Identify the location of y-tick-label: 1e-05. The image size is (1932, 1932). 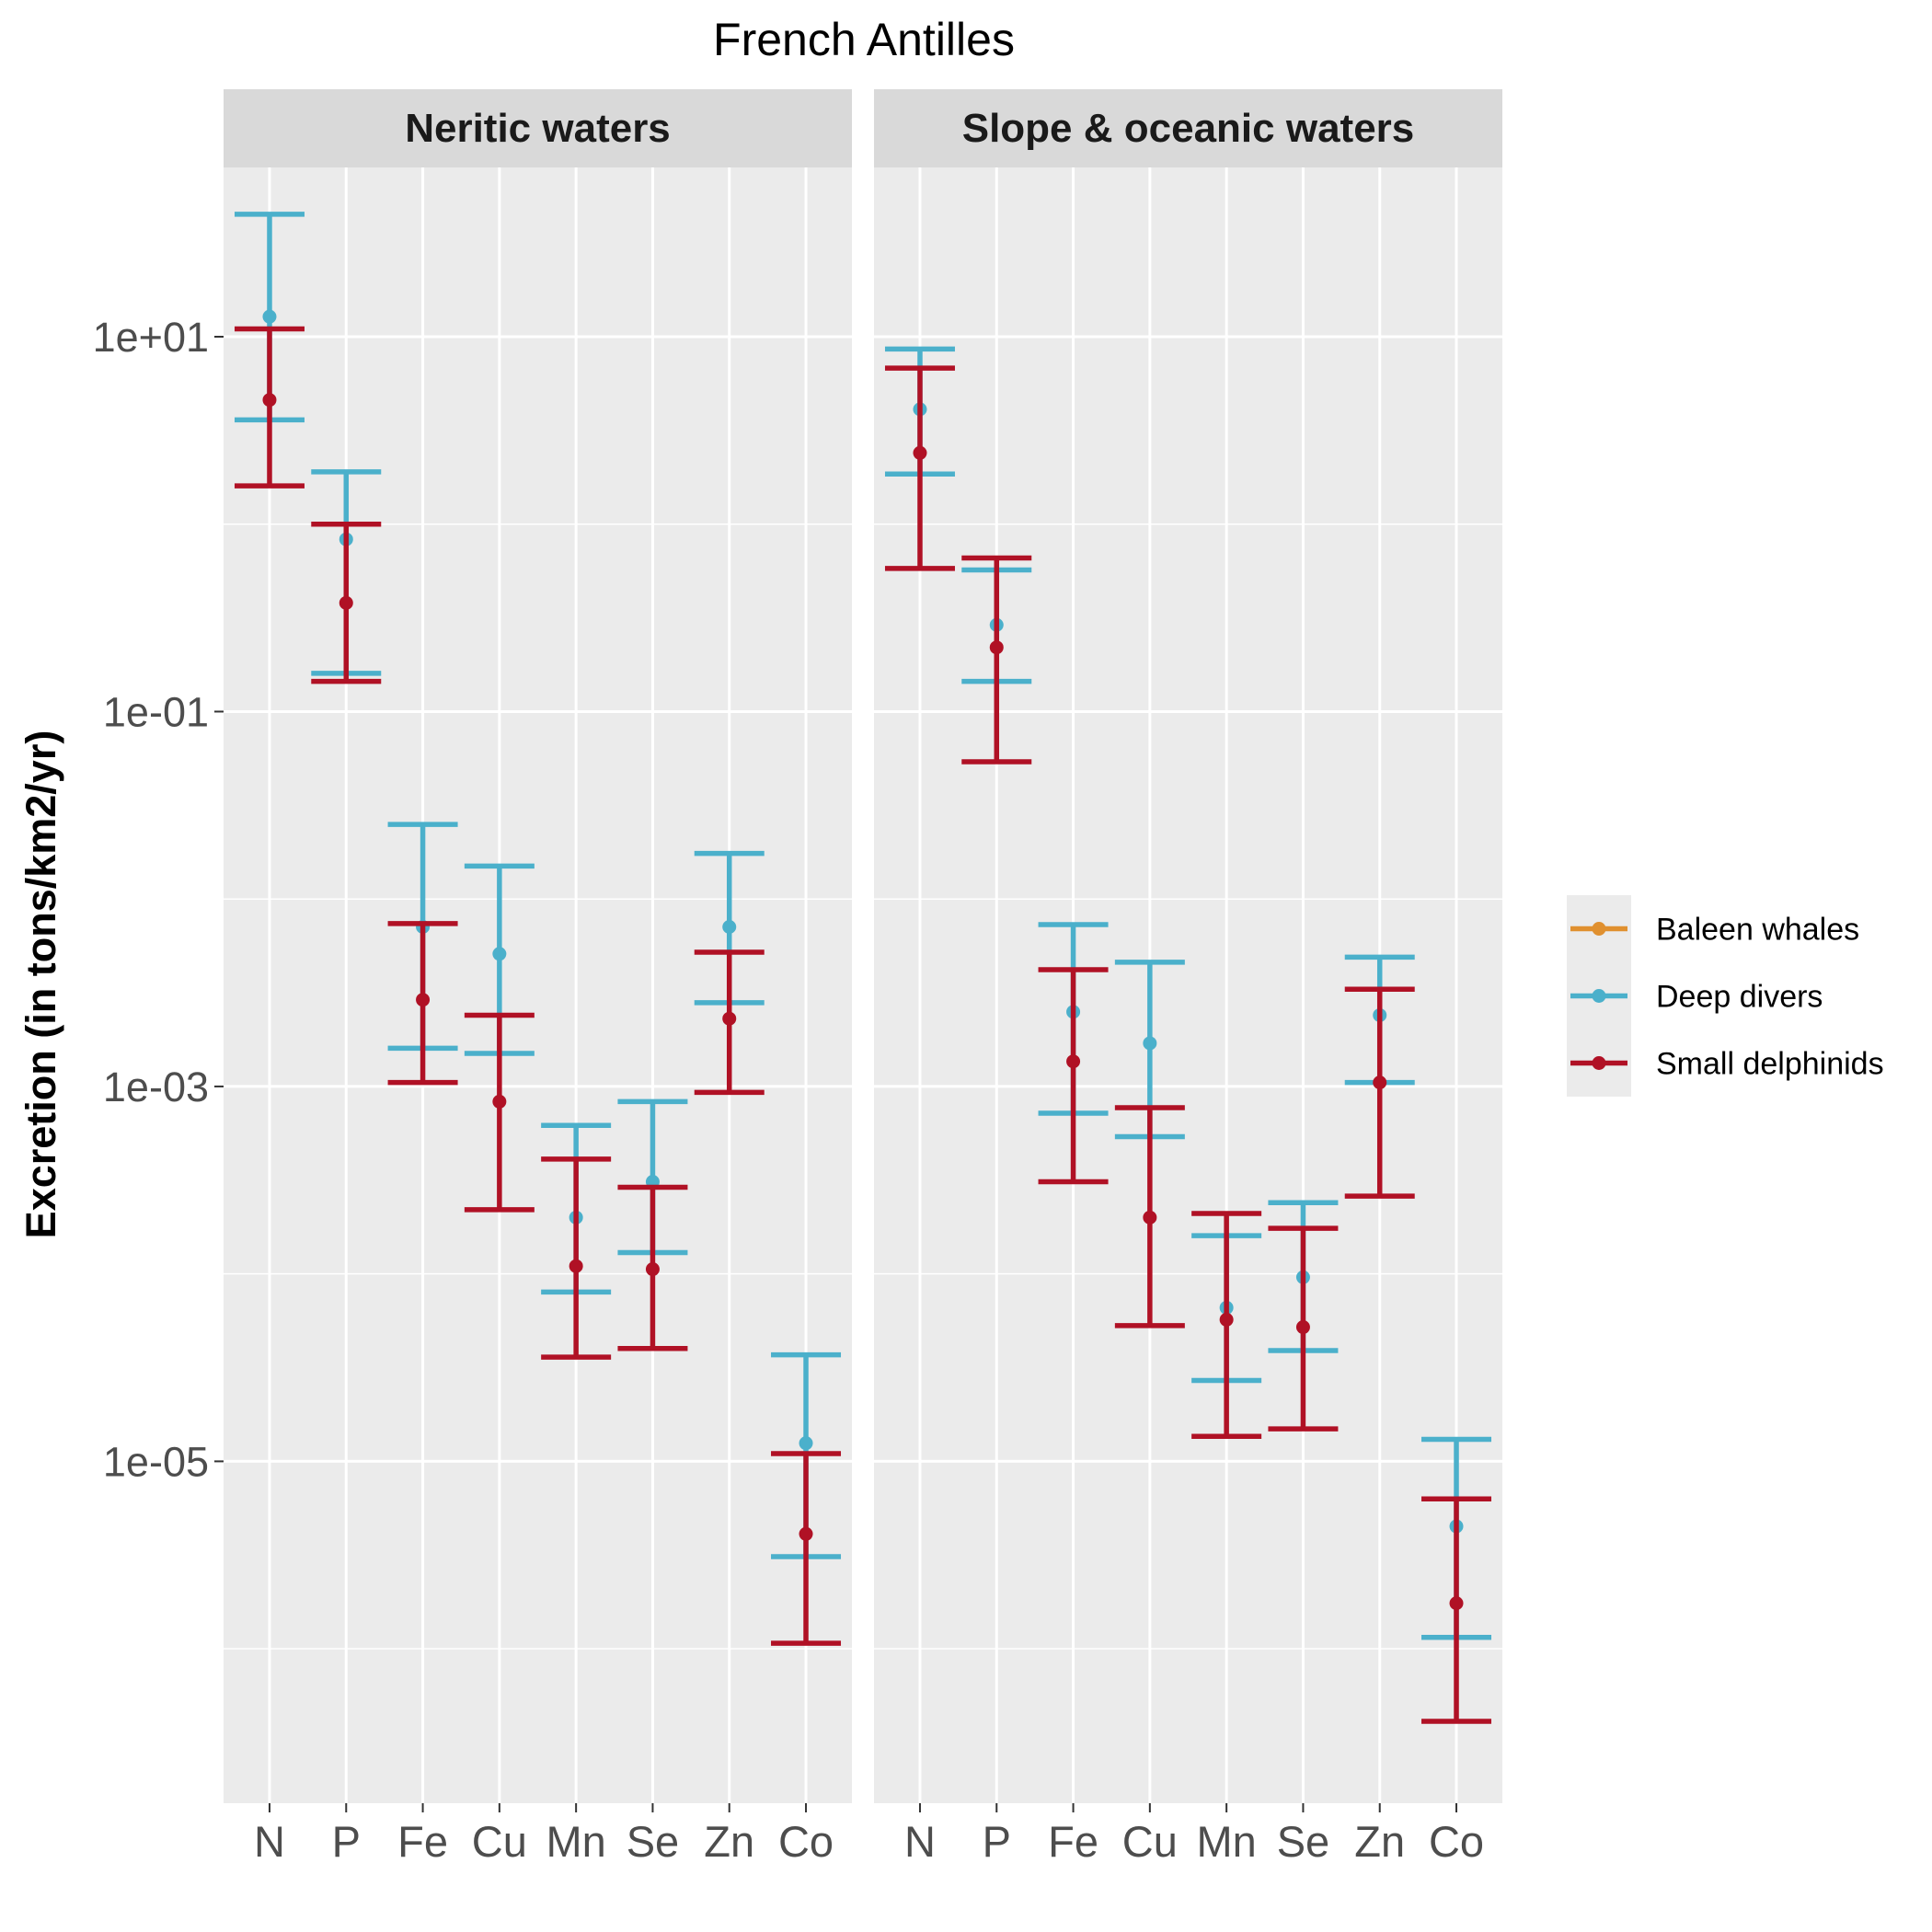
(156, 1461).